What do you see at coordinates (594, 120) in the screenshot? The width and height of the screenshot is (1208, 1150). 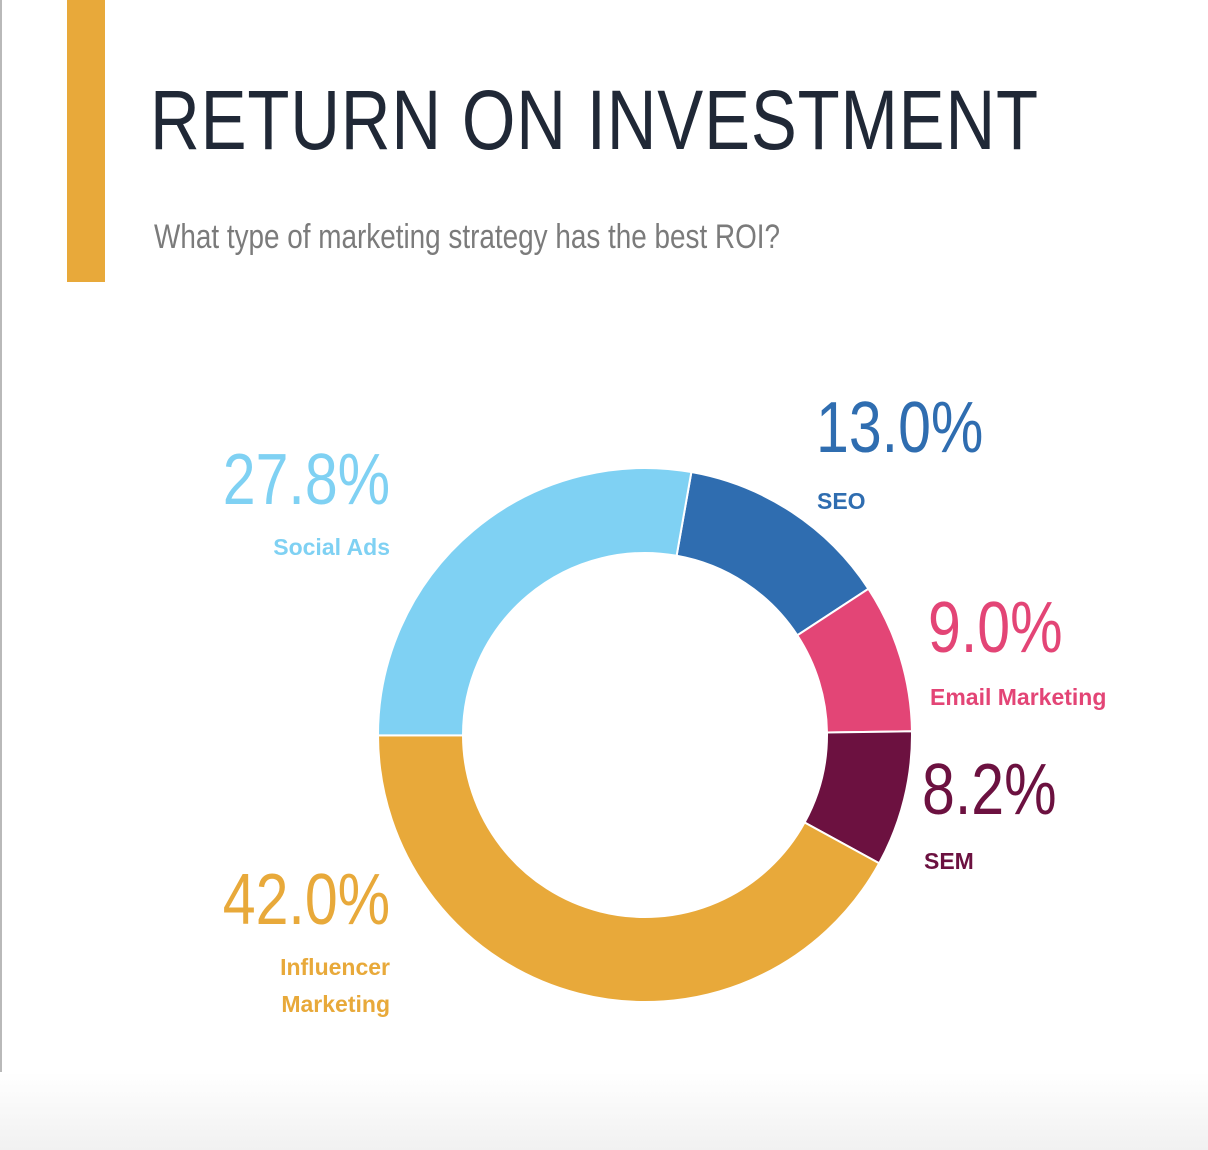 I see `chart-title: RETURN ON INVESTMENT` at bounding box center [594, 120].